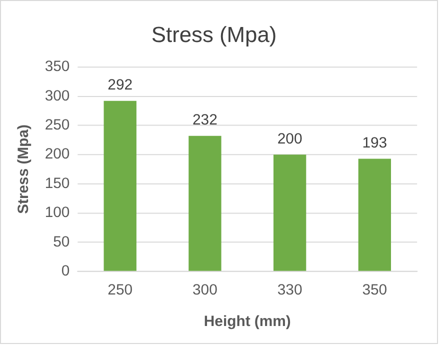 Image resolution: width=440 pixels, height=346 pixels. What do you see at coordinates (57, 154) in the screenshot?
I see `y-tick-label: 200` at bounding box center [57, 154].